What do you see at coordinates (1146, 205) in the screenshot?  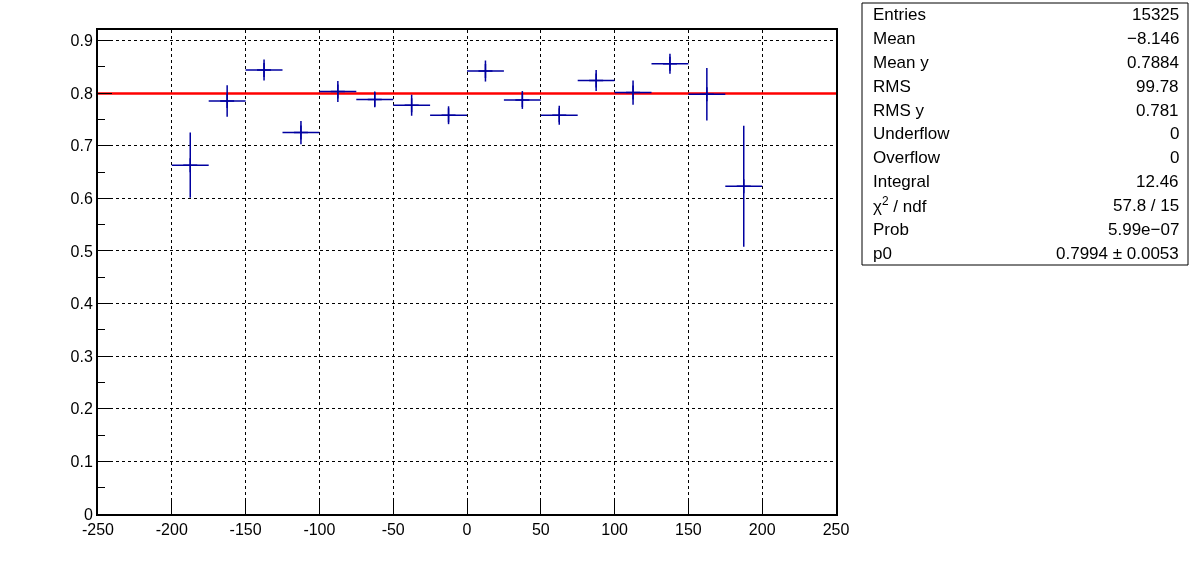 I see `text: 57.8 / 15` at bounding box center [1146, 205].